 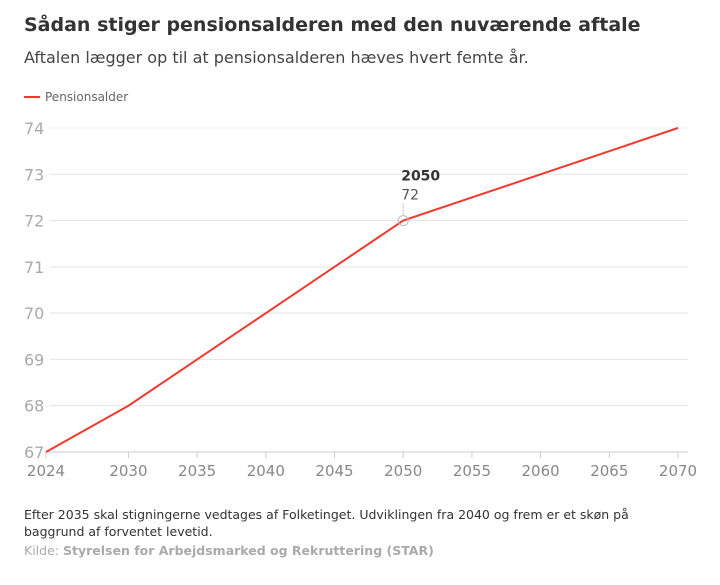 What do you see at coordinates (46, 471) in the screenshot?
I see `x-tick-label: 2024` at bounding box center [46, 471].